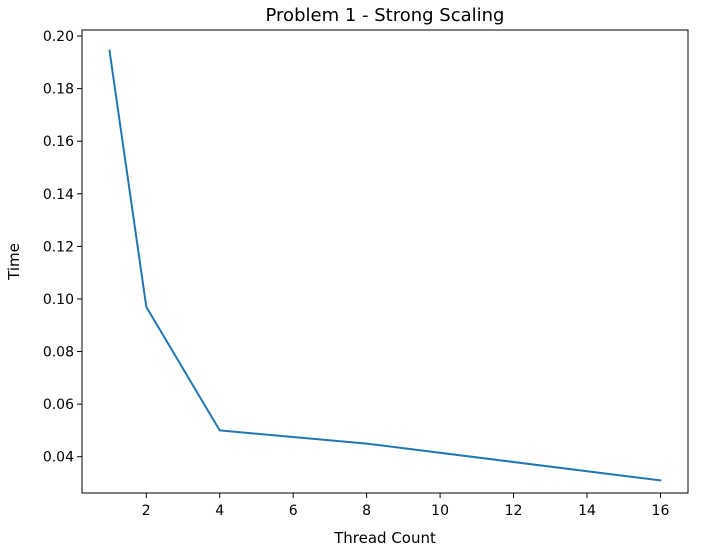 Image resolution: width=708 pixels, height=551 pixels. I want to click on y-axis-ticks: 0.04 0.06 0.08 0.10 0.12 0.14 0.16 0.18 0.20, so click(62, 247).